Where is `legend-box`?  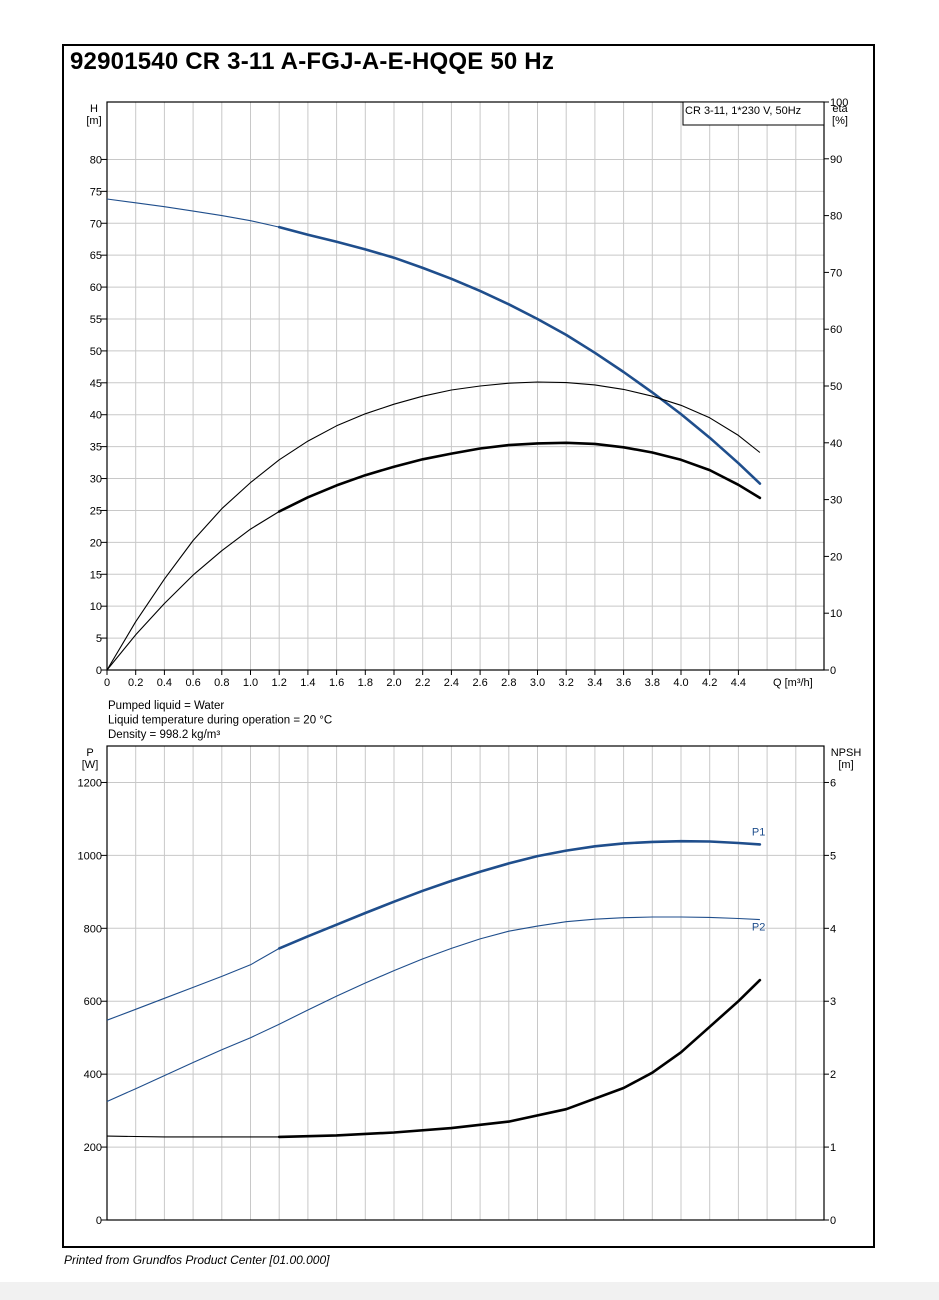
legend-box is located at coordinates (753, 113).